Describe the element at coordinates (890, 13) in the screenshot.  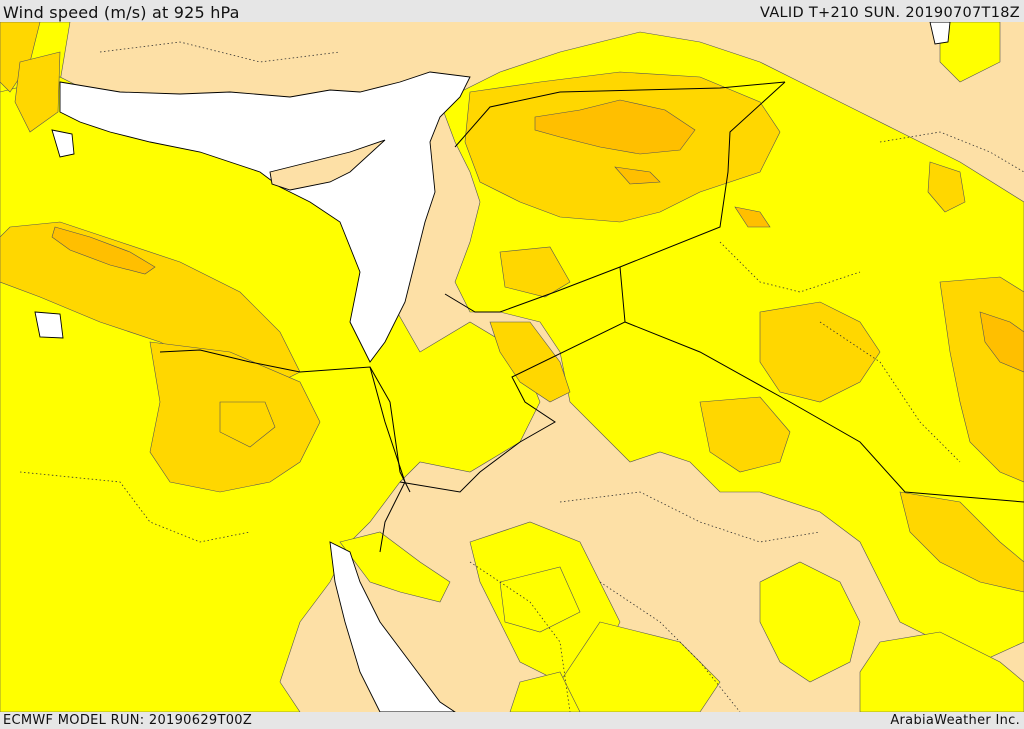
I see `valid-time: VALID T+210 SUN. 20190707T18Z` at that location.